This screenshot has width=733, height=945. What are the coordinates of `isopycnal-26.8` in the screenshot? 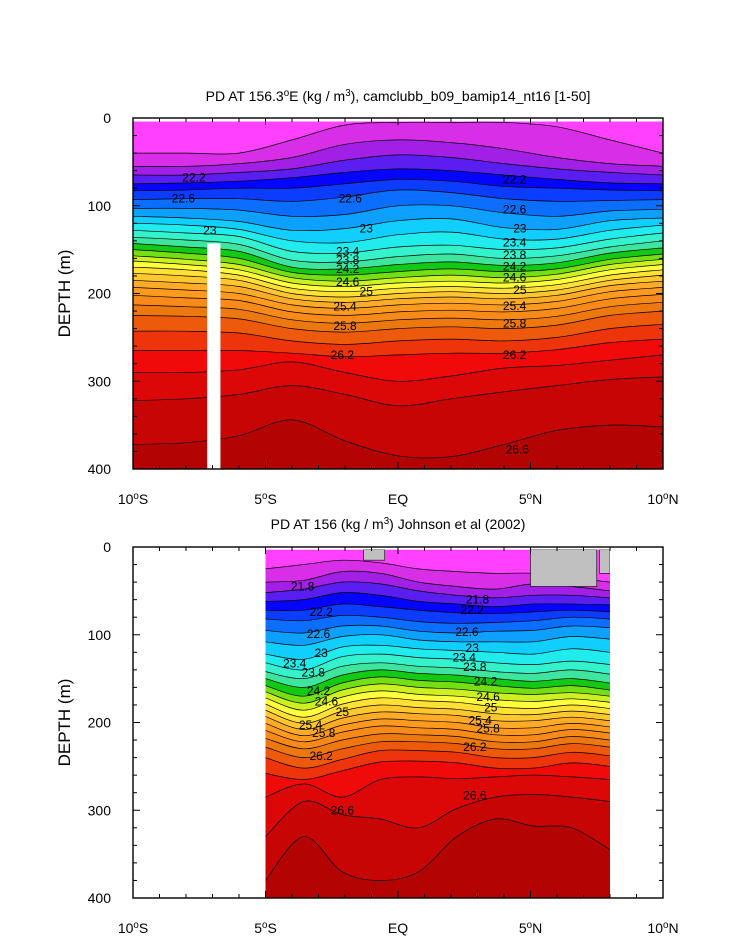 It's located at (398, 439).